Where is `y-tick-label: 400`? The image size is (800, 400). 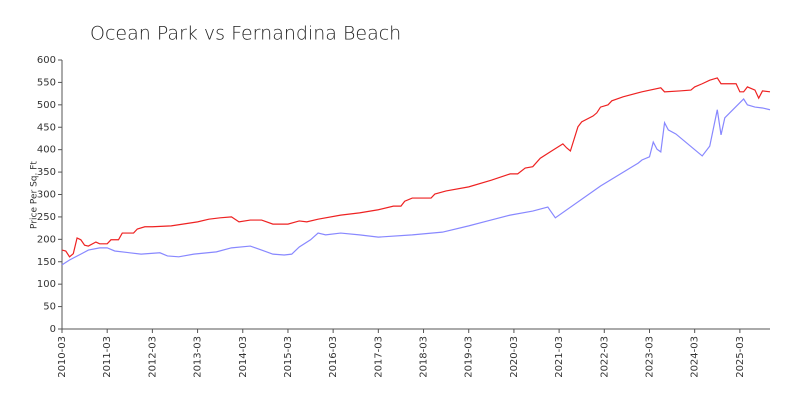
y-tick-label: 400 is located at coordinates (46, 150).